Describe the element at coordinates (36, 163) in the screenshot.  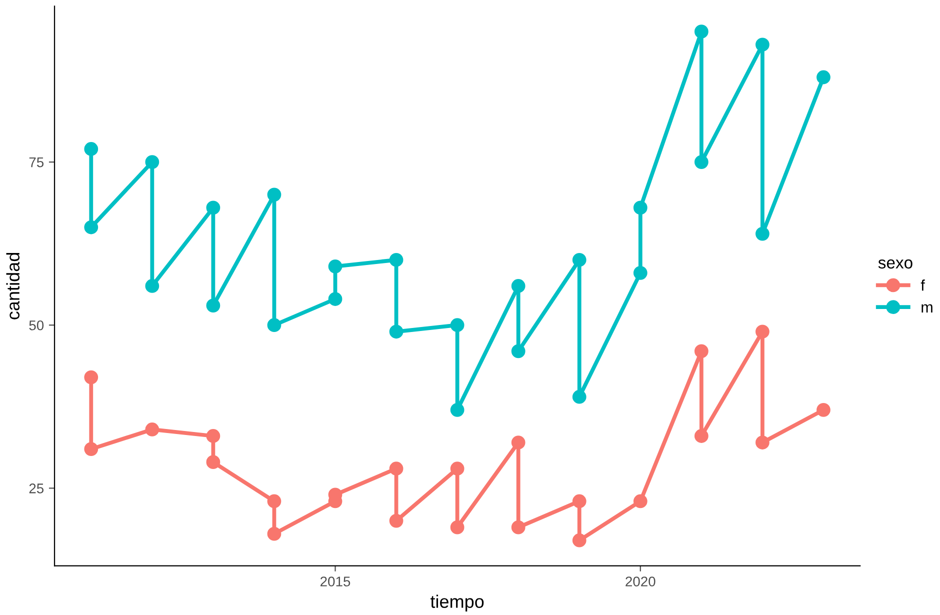
I see `y-tick-label: 75` at that location.